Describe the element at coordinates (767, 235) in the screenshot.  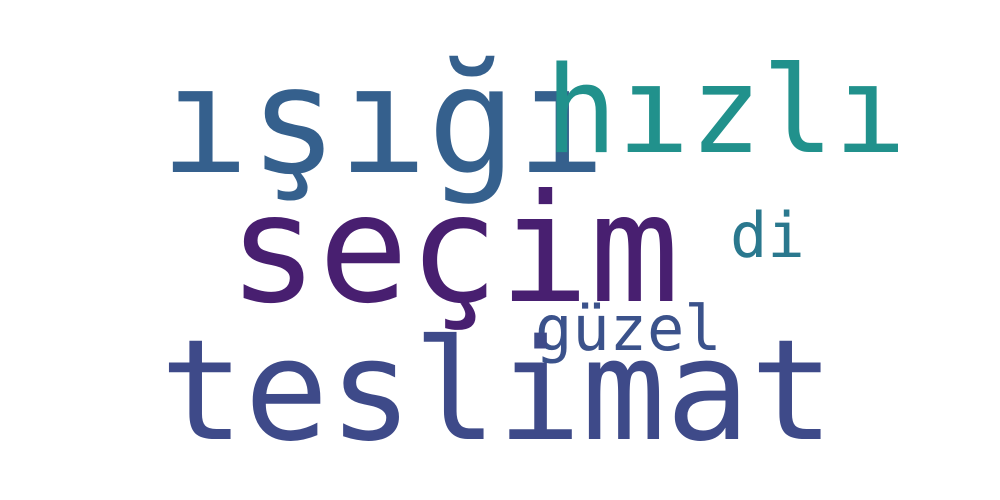
I see `word-di: di` at that location.